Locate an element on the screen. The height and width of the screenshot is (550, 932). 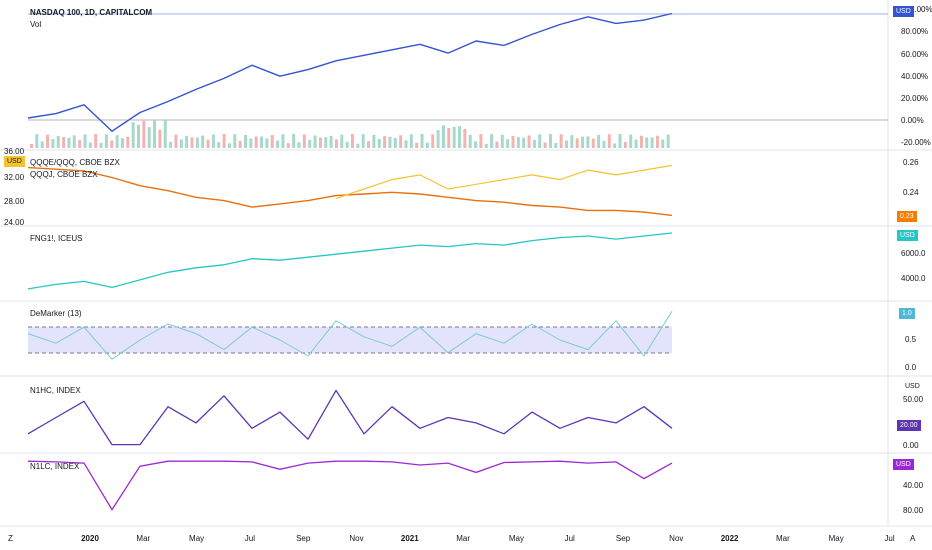
time-axis-tick: 2020 is located at coordinates (90, 538).